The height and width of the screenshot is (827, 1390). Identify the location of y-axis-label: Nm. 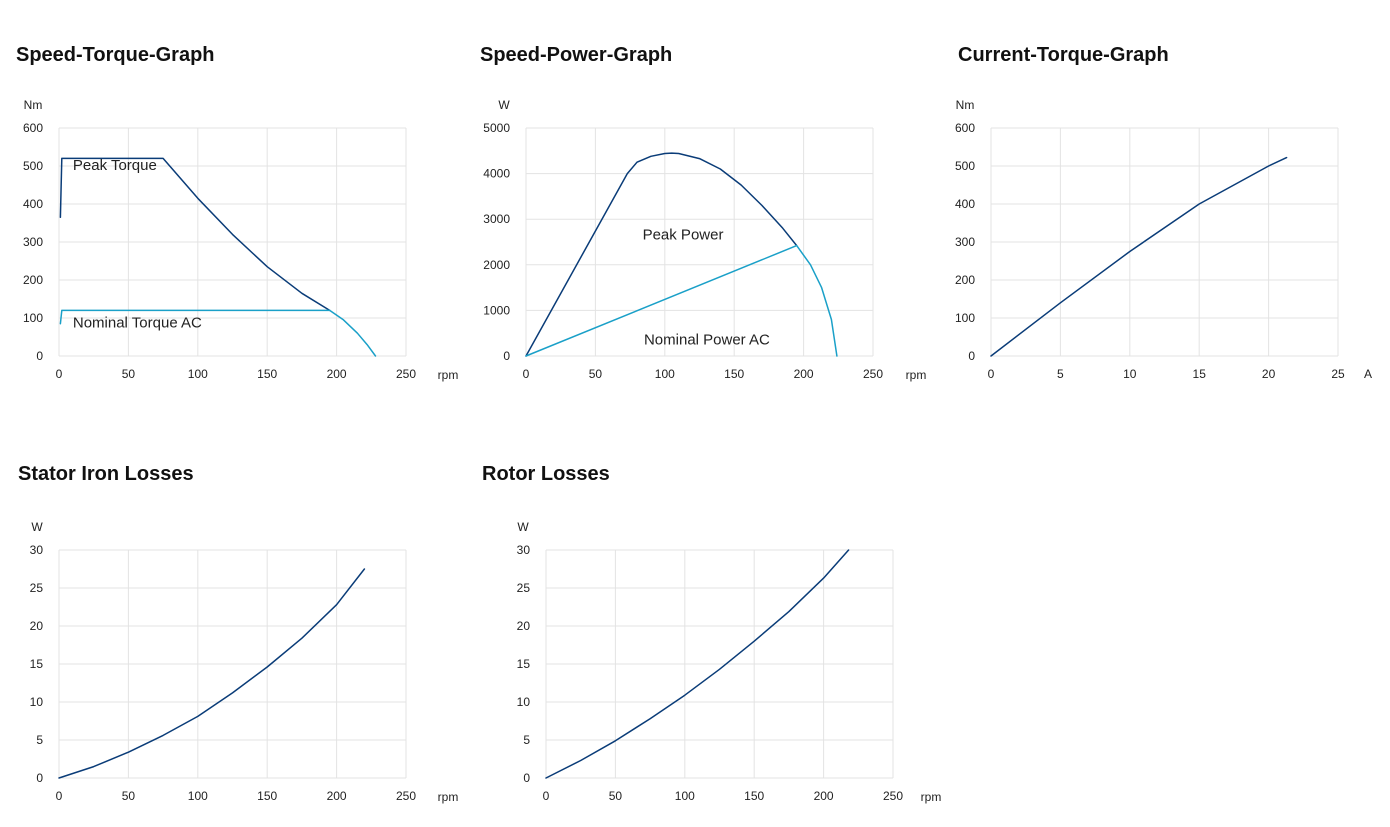
(33, 105).